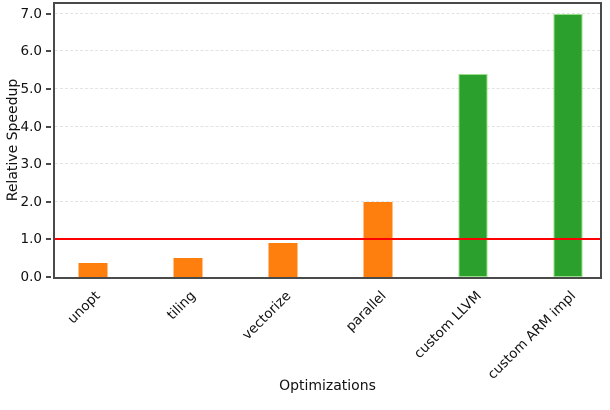  What do you see at coordinates (93, 270) in the screenshot?
I see `bar-unopt` at bounding box center [93, 270].